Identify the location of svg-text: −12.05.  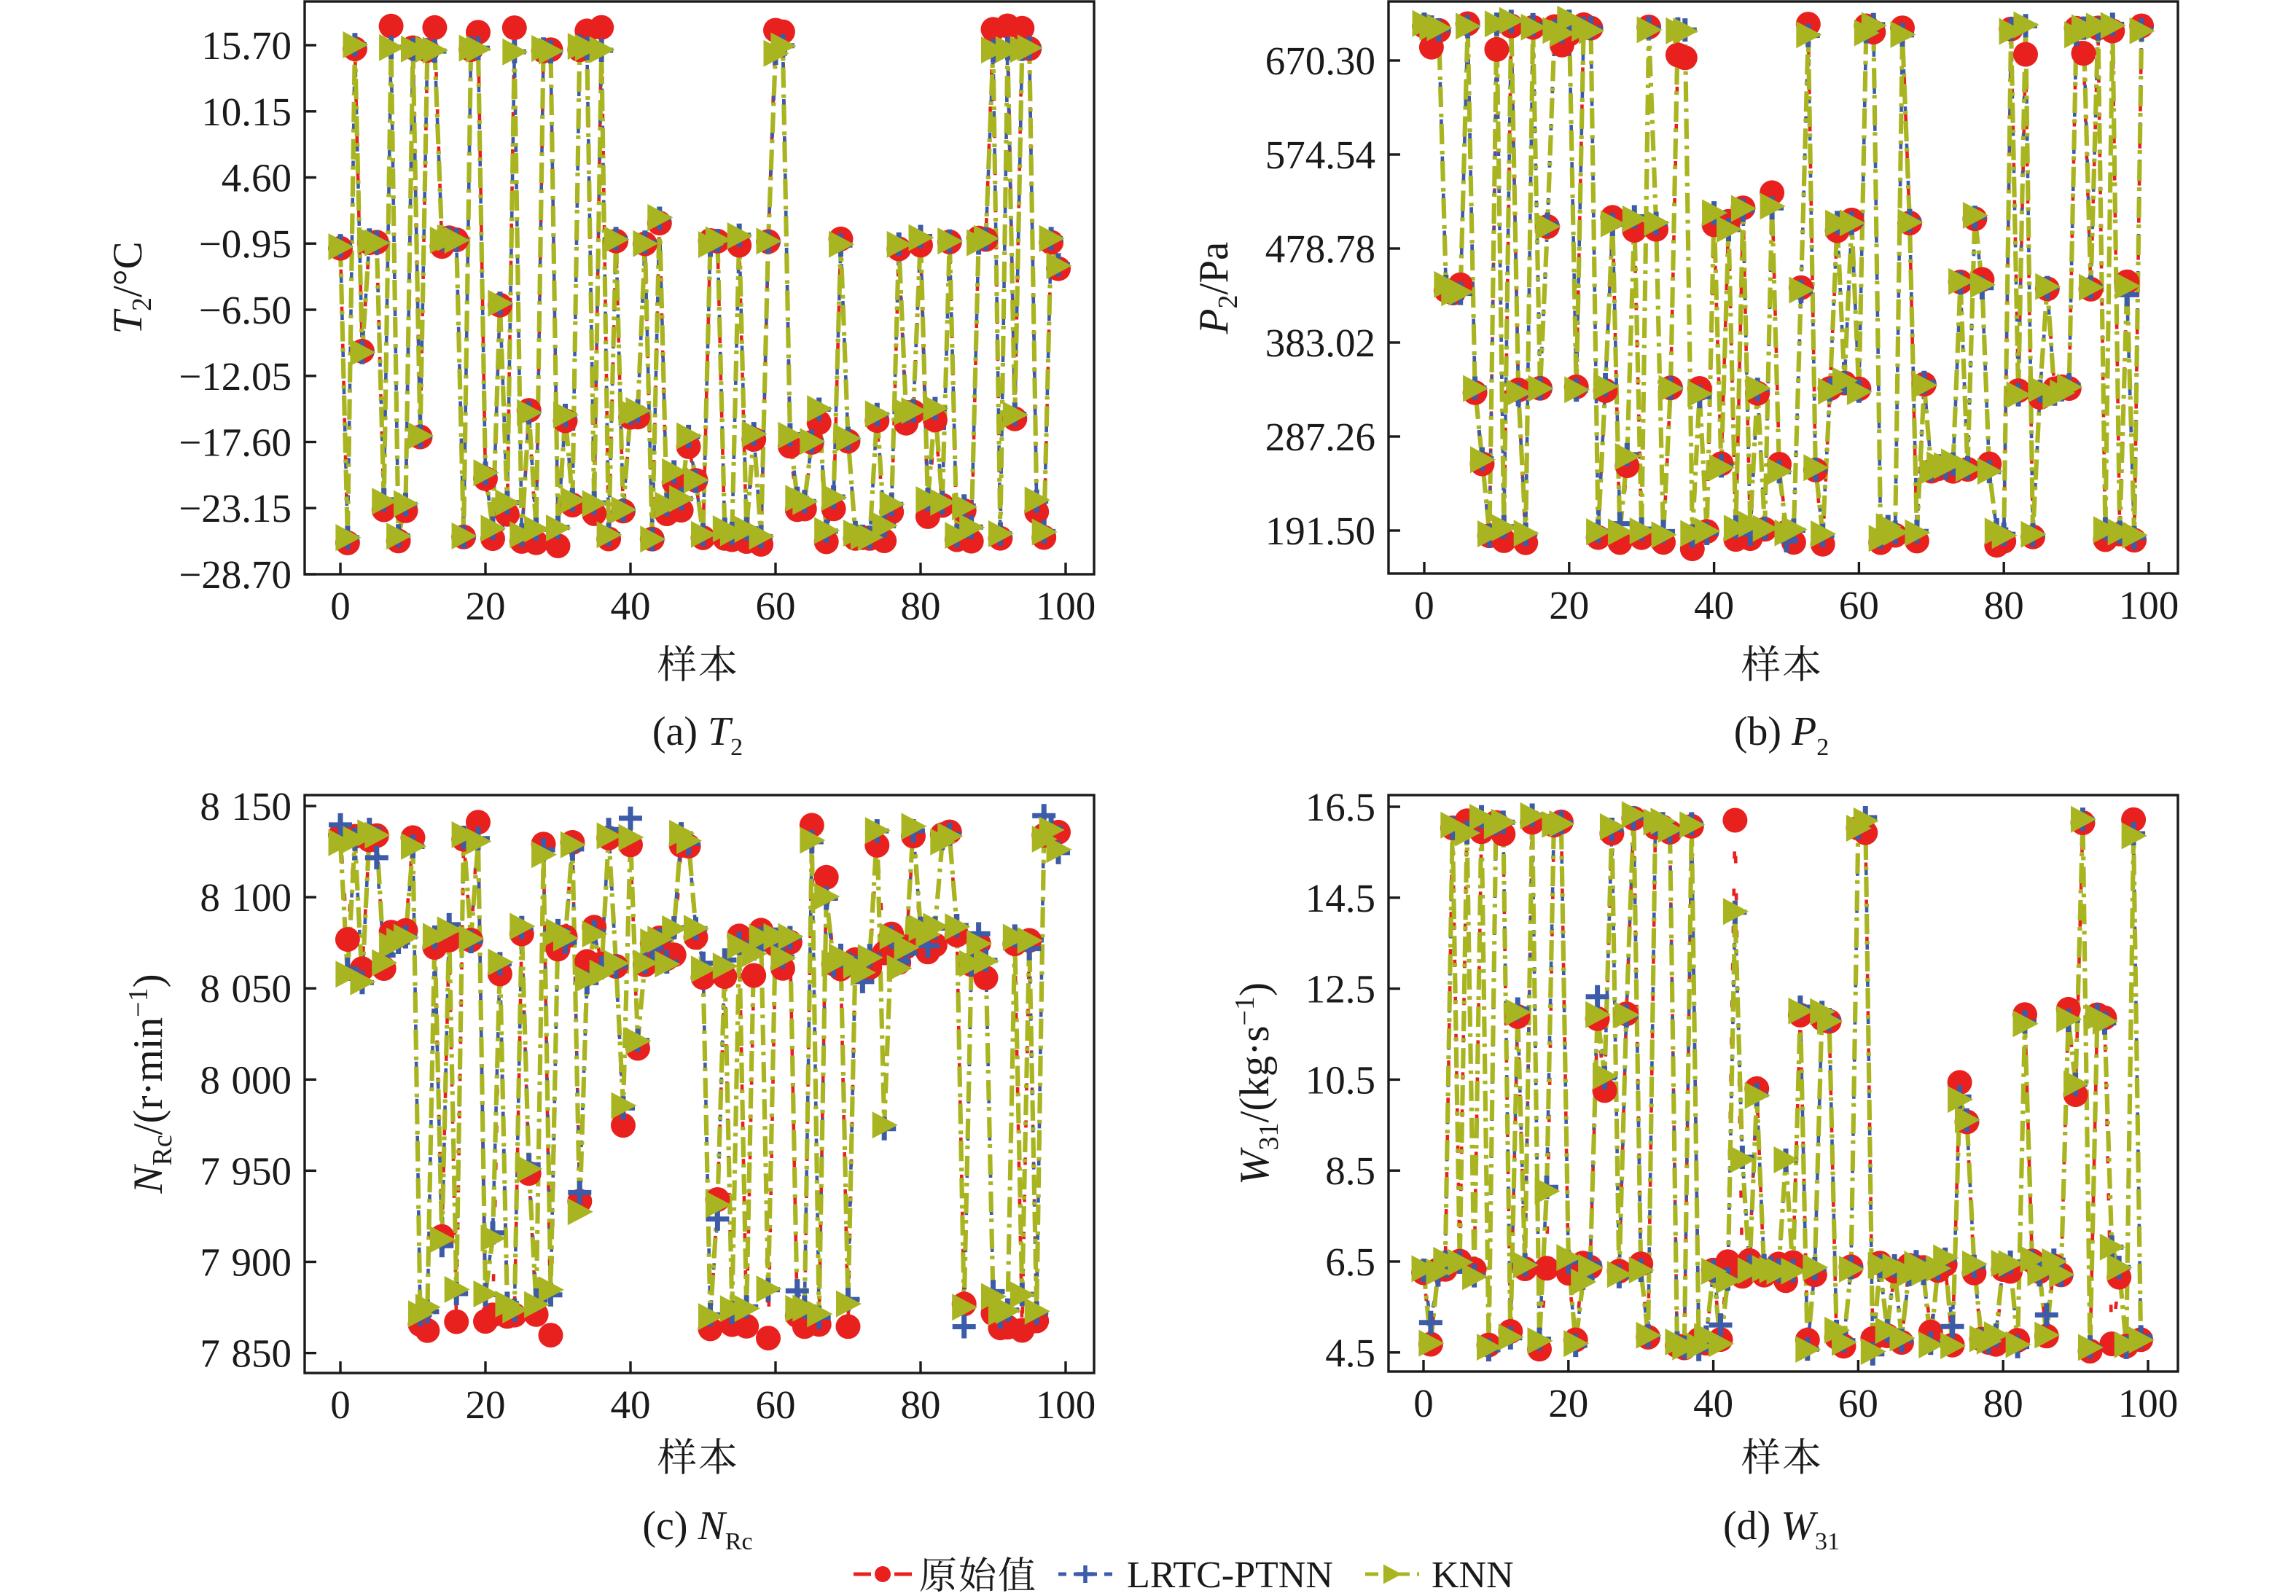
(236, 376).